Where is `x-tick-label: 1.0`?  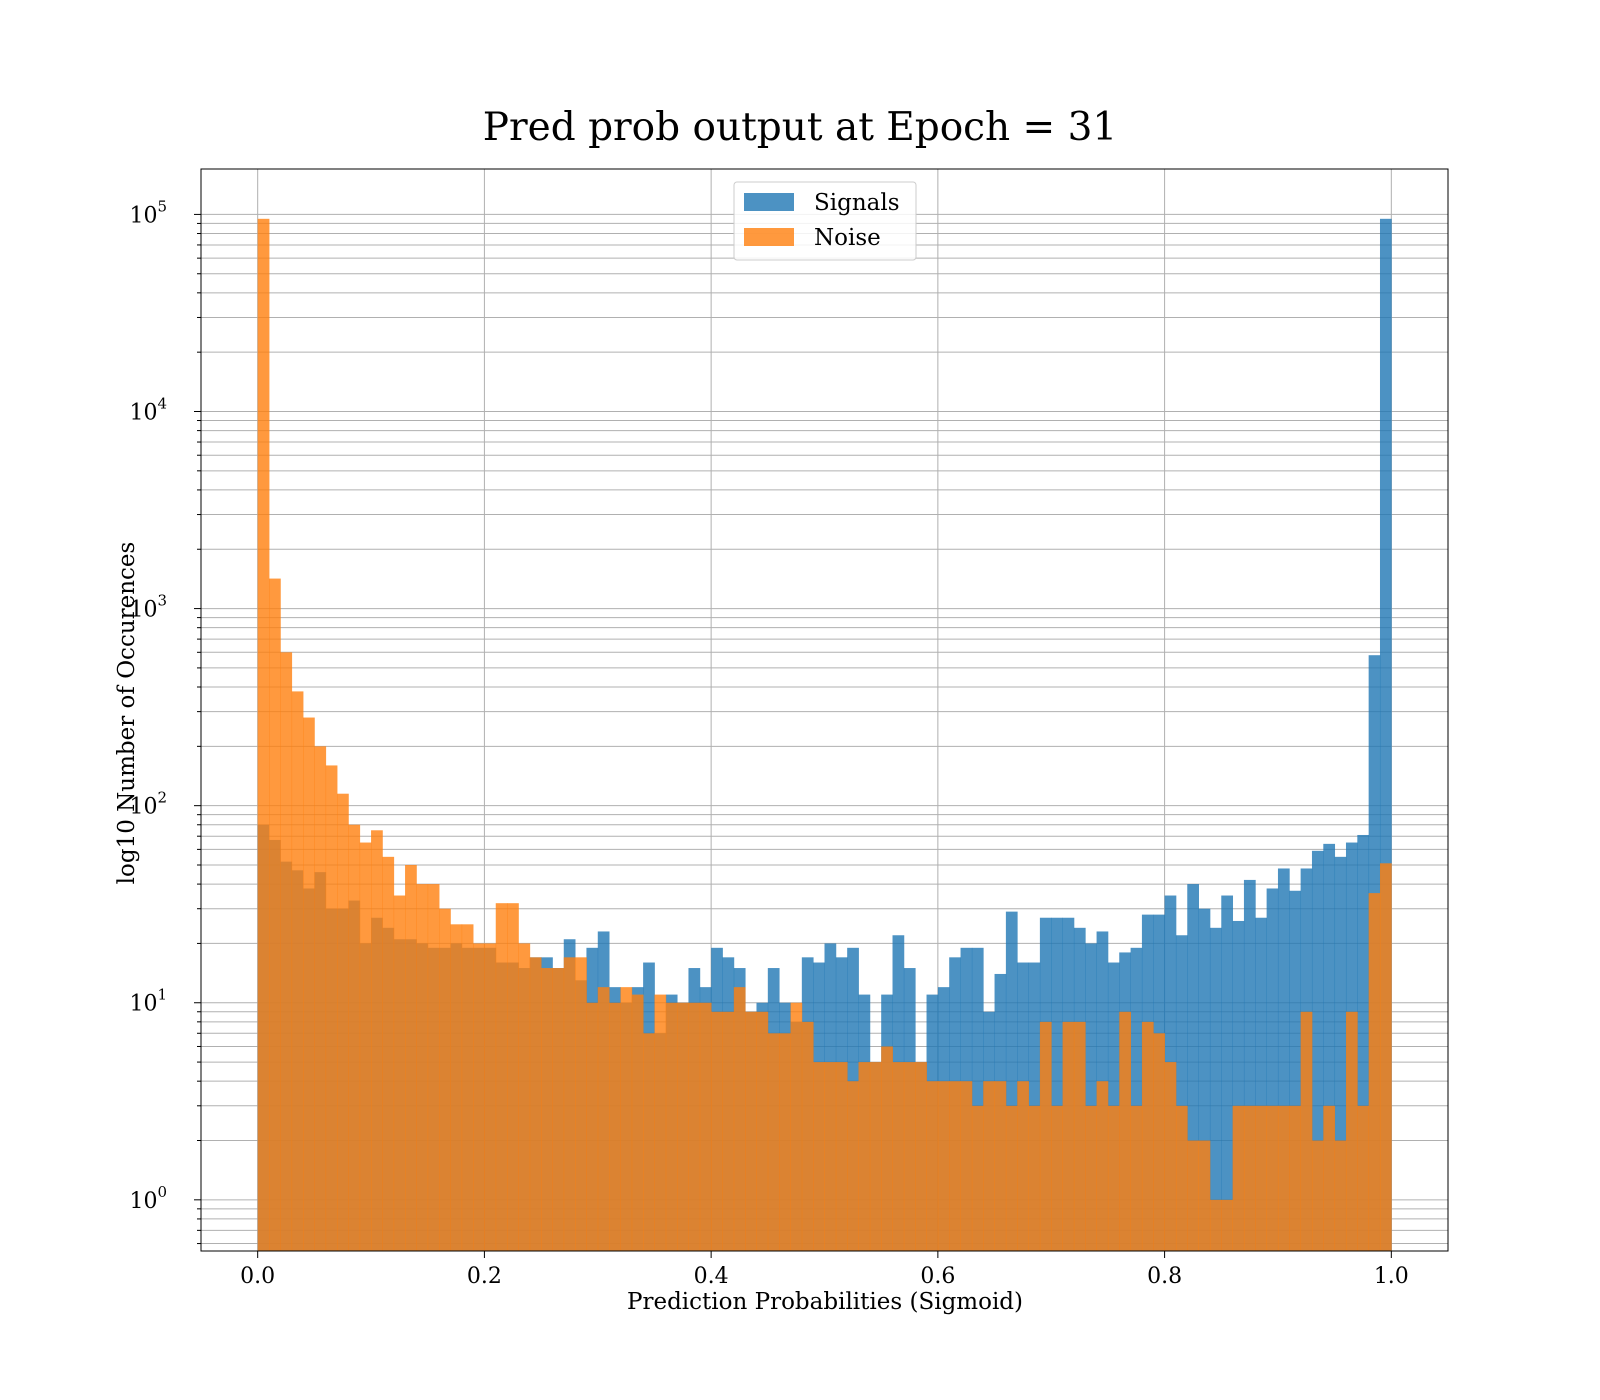 x-tick-label: 1.0 is located at coordinates (1391, 1276).